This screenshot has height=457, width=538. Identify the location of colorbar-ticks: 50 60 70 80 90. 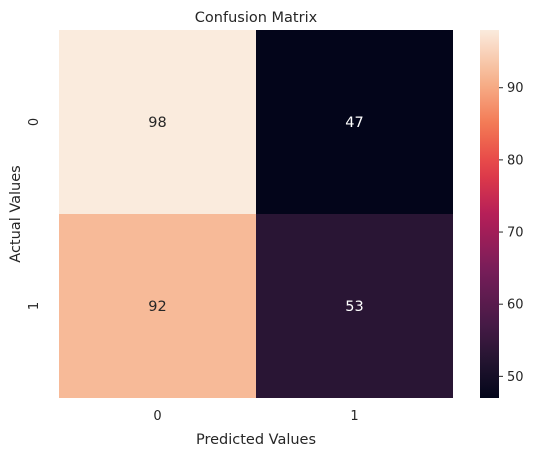
(511, 233).